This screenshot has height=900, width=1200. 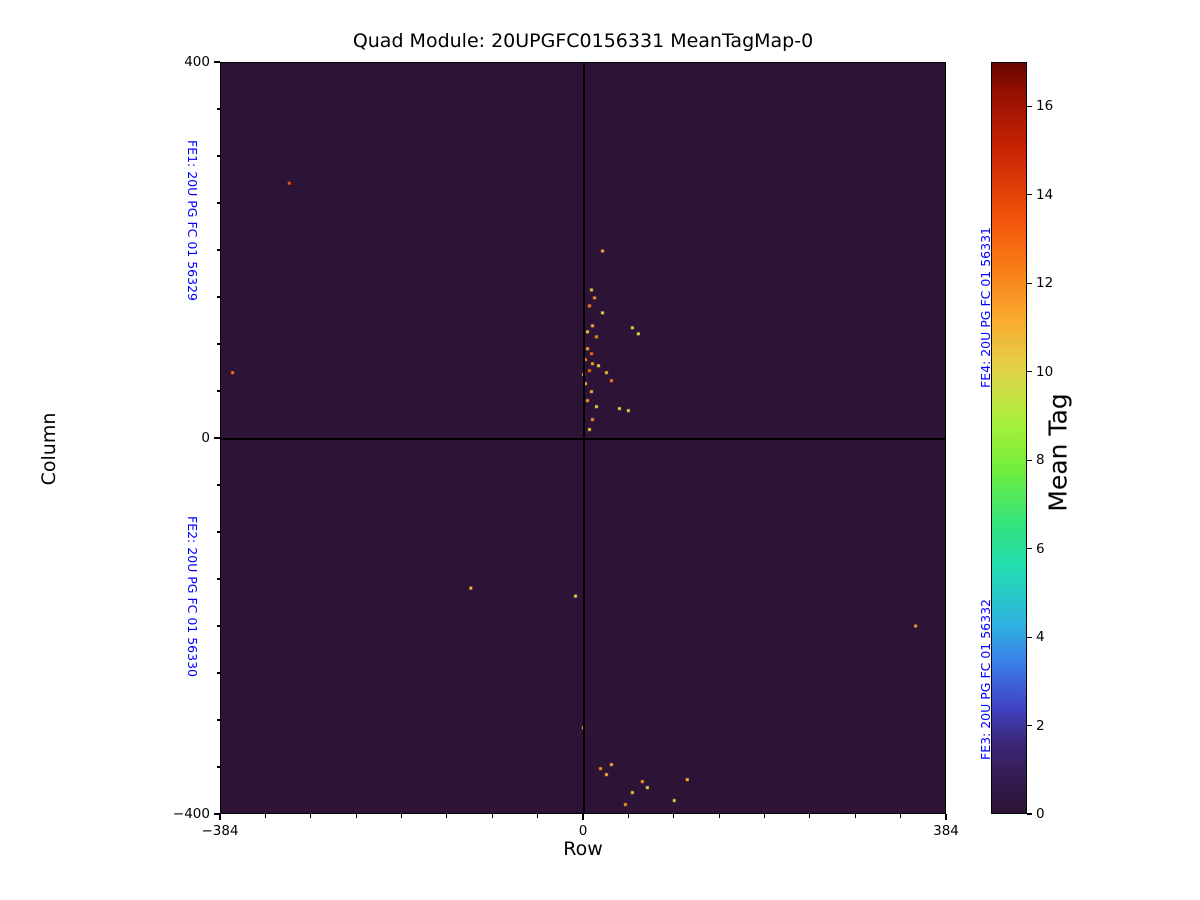 I want to click on x-axis-label: Row, so click(x=583, y=849).